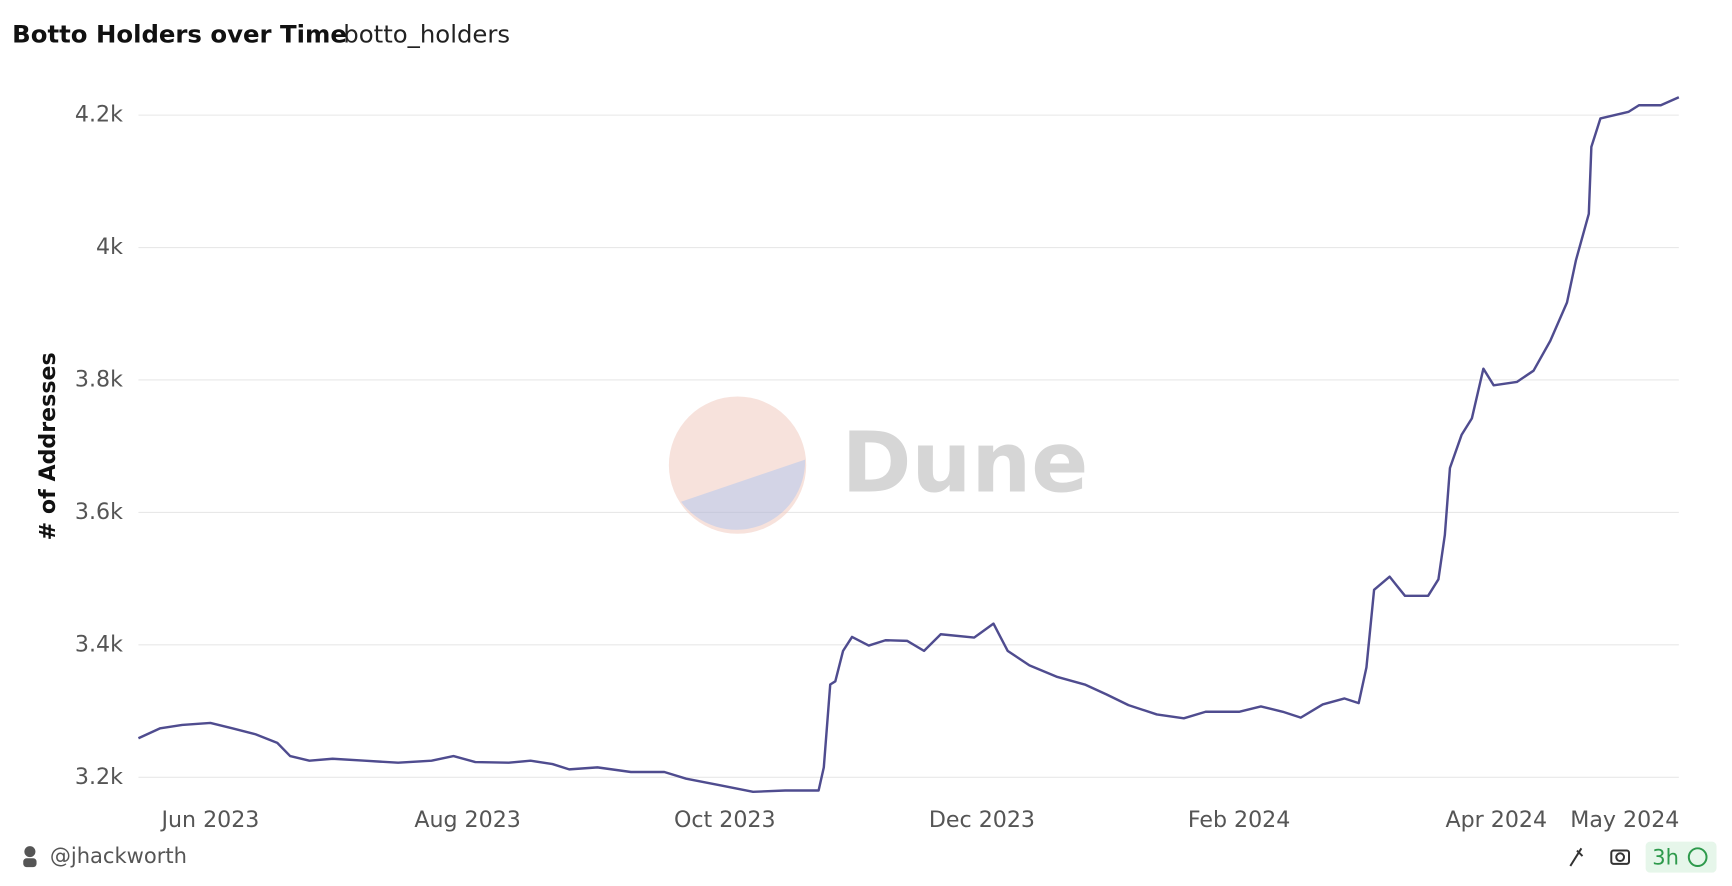  What do you see at coordinates (1600, 857) in the screenshot?
I see `footer-icons` at bounding box center [1600, 857].